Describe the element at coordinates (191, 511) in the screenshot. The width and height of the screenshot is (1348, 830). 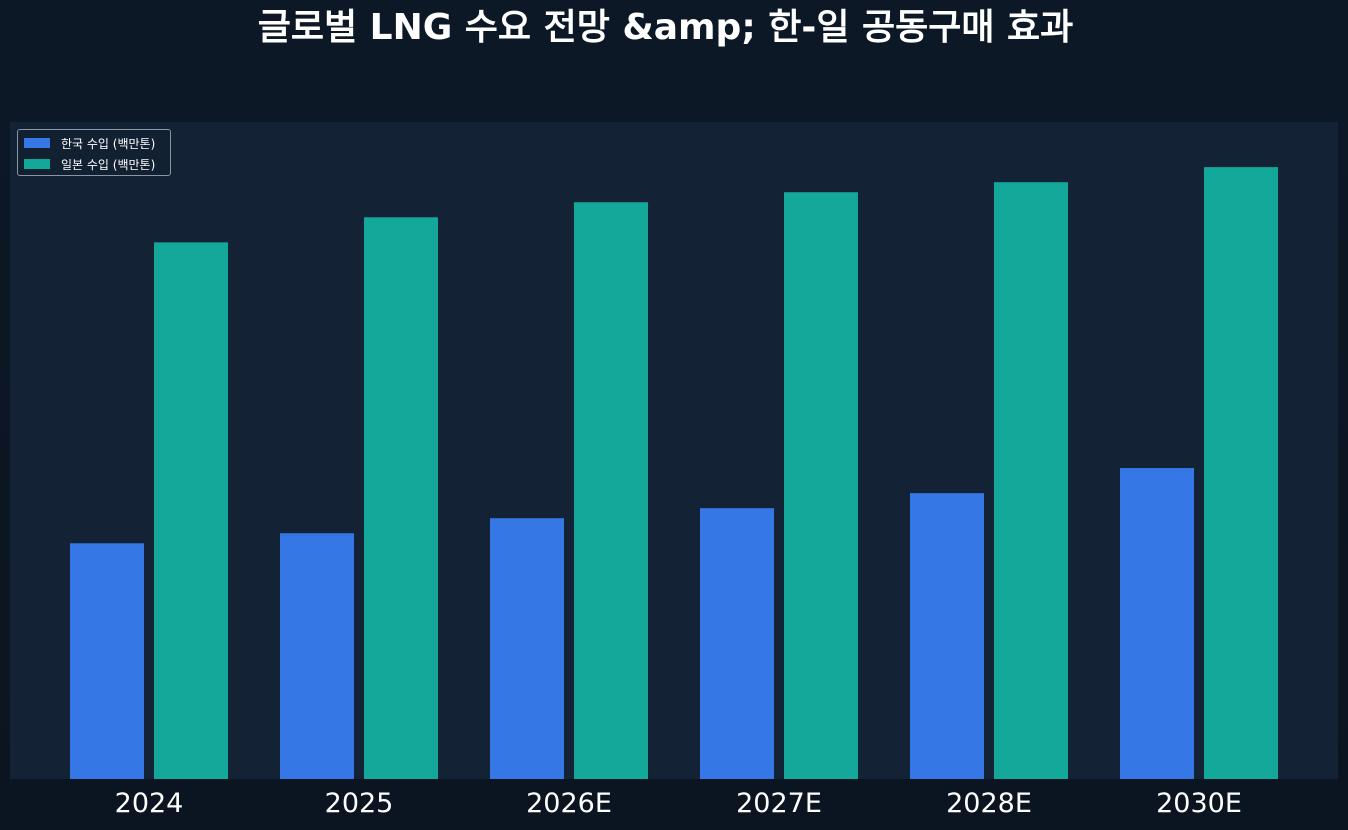
I see `bar-japan-2024` at that location.